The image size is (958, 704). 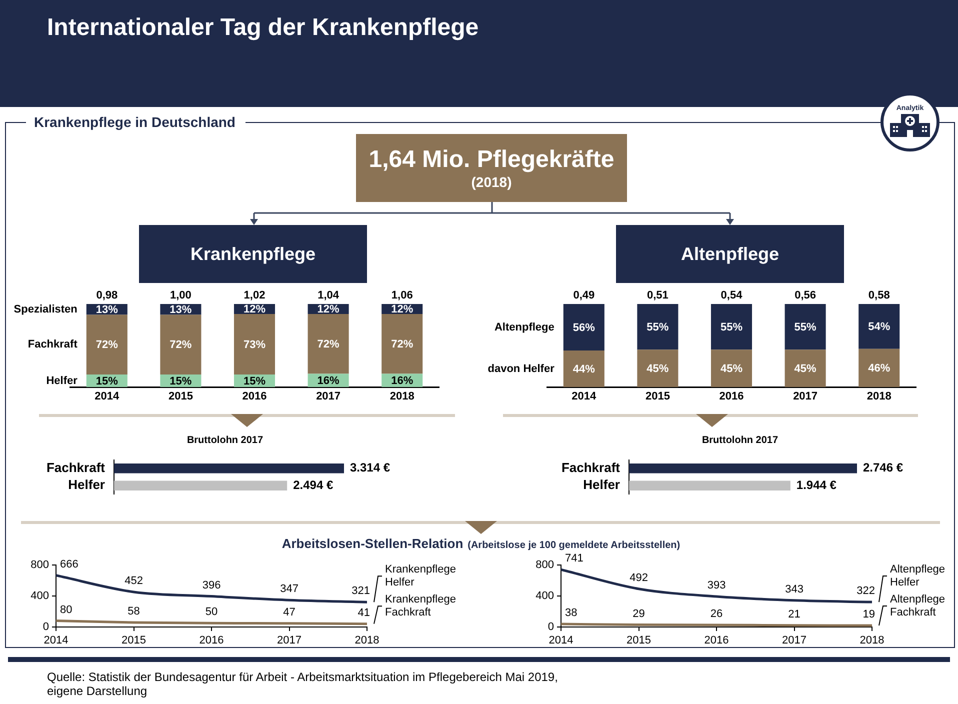 I want to click on data-label: 50, so click(x=211, y=612).